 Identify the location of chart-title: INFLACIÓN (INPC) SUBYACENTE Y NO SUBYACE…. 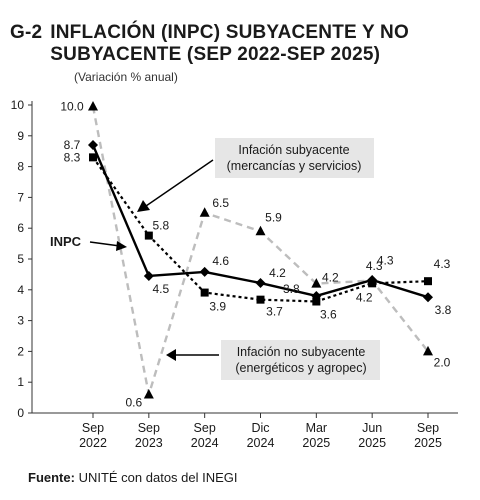
(229, 43).